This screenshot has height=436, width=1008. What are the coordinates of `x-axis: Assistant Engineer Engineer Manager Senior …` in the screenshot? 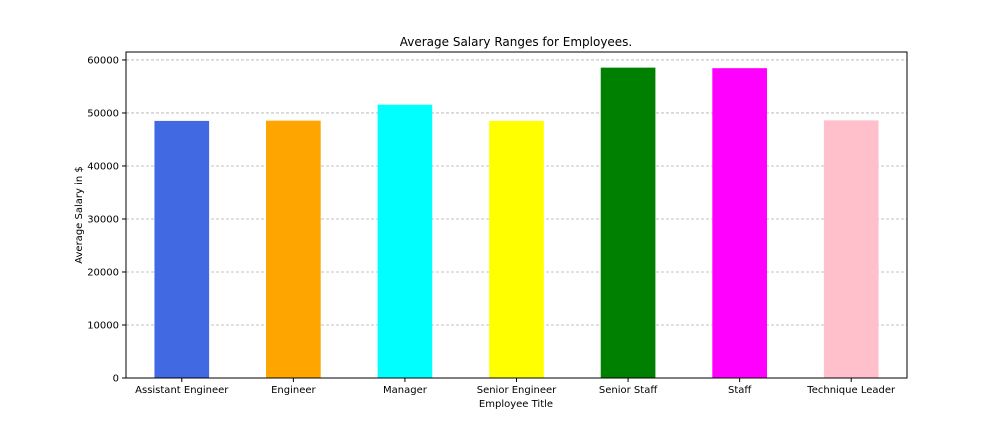 It's located at (515, 387).